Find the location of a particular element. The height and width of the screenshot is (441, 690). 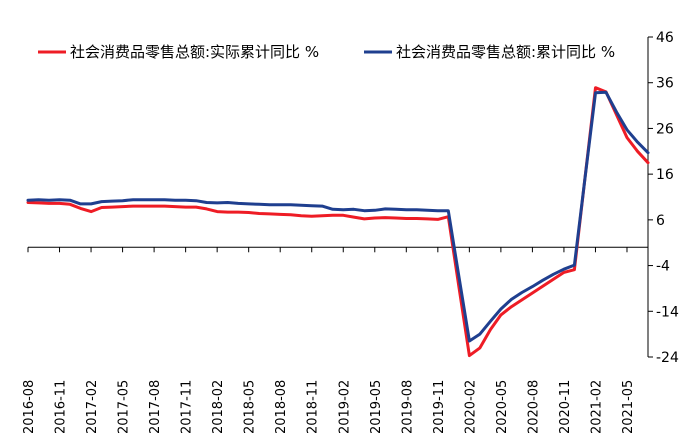

x-tick-label: 2021-02 is located at coordinates (596, 407).